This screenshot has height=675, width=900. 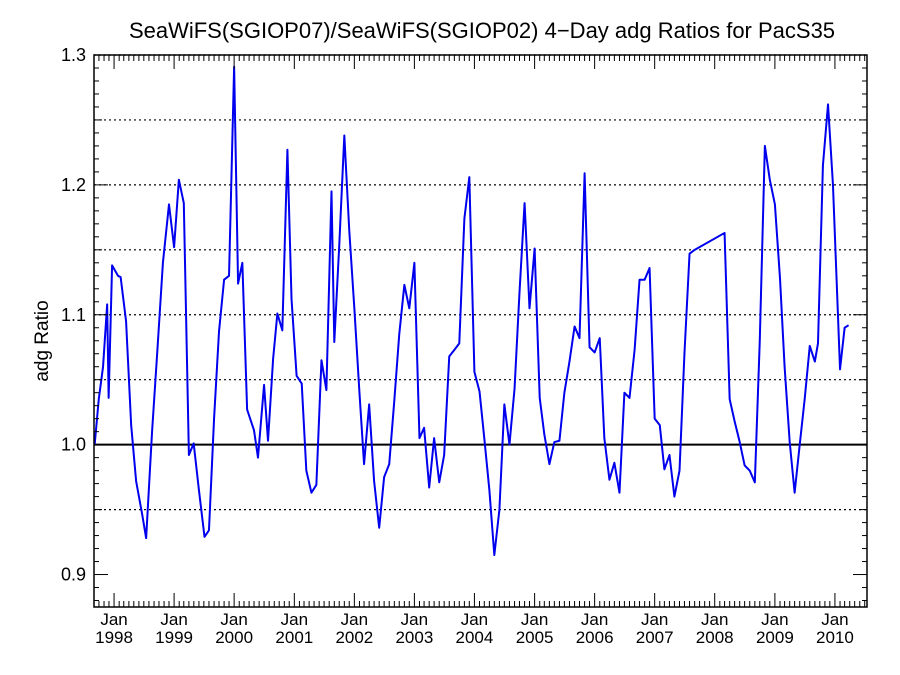 I want to click on x-tick-year-label: 2002, so click(x=354, y=637).